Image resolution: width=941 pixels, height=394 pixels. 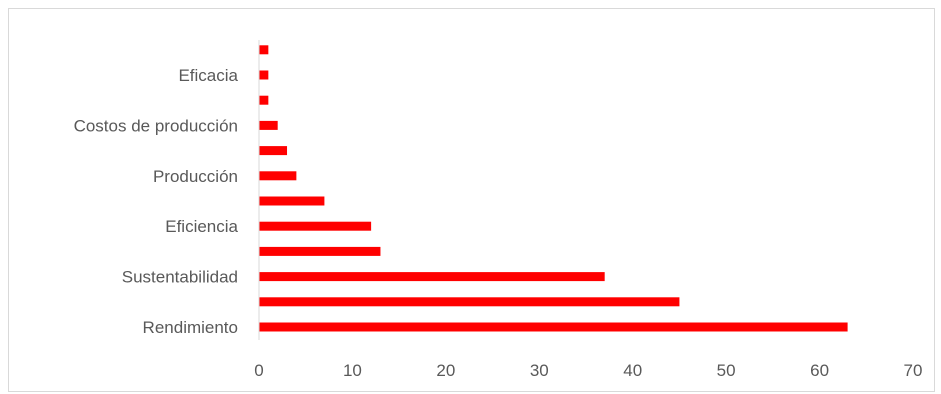 I want to click on x-tick-label: 10, so click(x=352, y=370).